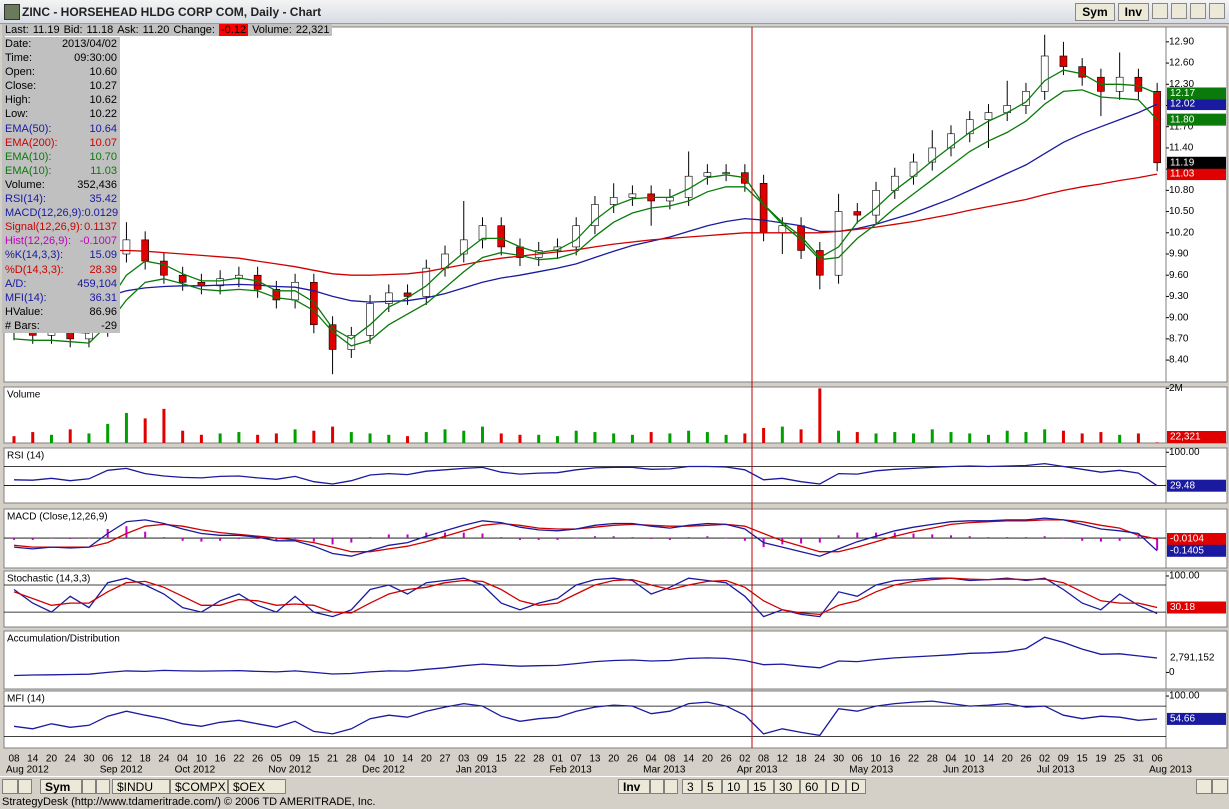 The image size is (1229, 809). What do you see at coordinates (103, 86) in the screenshot?
I see `data-value: 10.27` at bounding box center [103, 86].